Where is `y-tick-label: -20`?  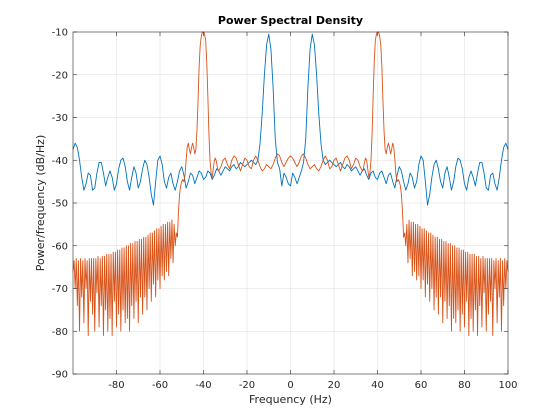
y-tick-label: -20 is located at coordinates (60, 75).